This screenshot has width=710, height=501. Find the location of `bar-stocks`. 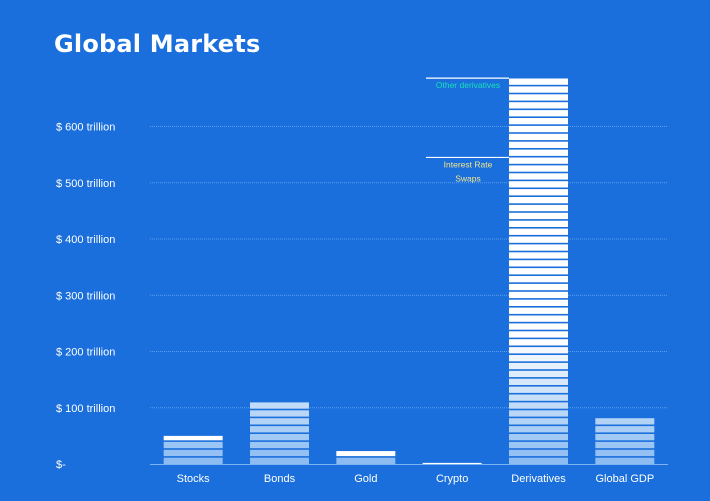

bar-stocks is located at coordinates (193, 449).